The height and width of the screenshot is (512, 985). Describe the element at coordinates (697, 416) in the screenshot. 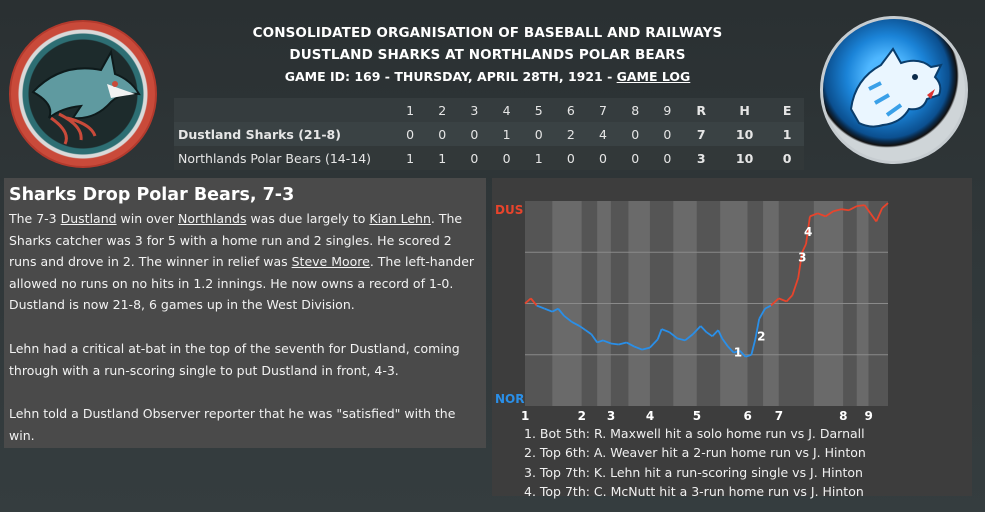

I see `inning-tick-label: 5` at that location.